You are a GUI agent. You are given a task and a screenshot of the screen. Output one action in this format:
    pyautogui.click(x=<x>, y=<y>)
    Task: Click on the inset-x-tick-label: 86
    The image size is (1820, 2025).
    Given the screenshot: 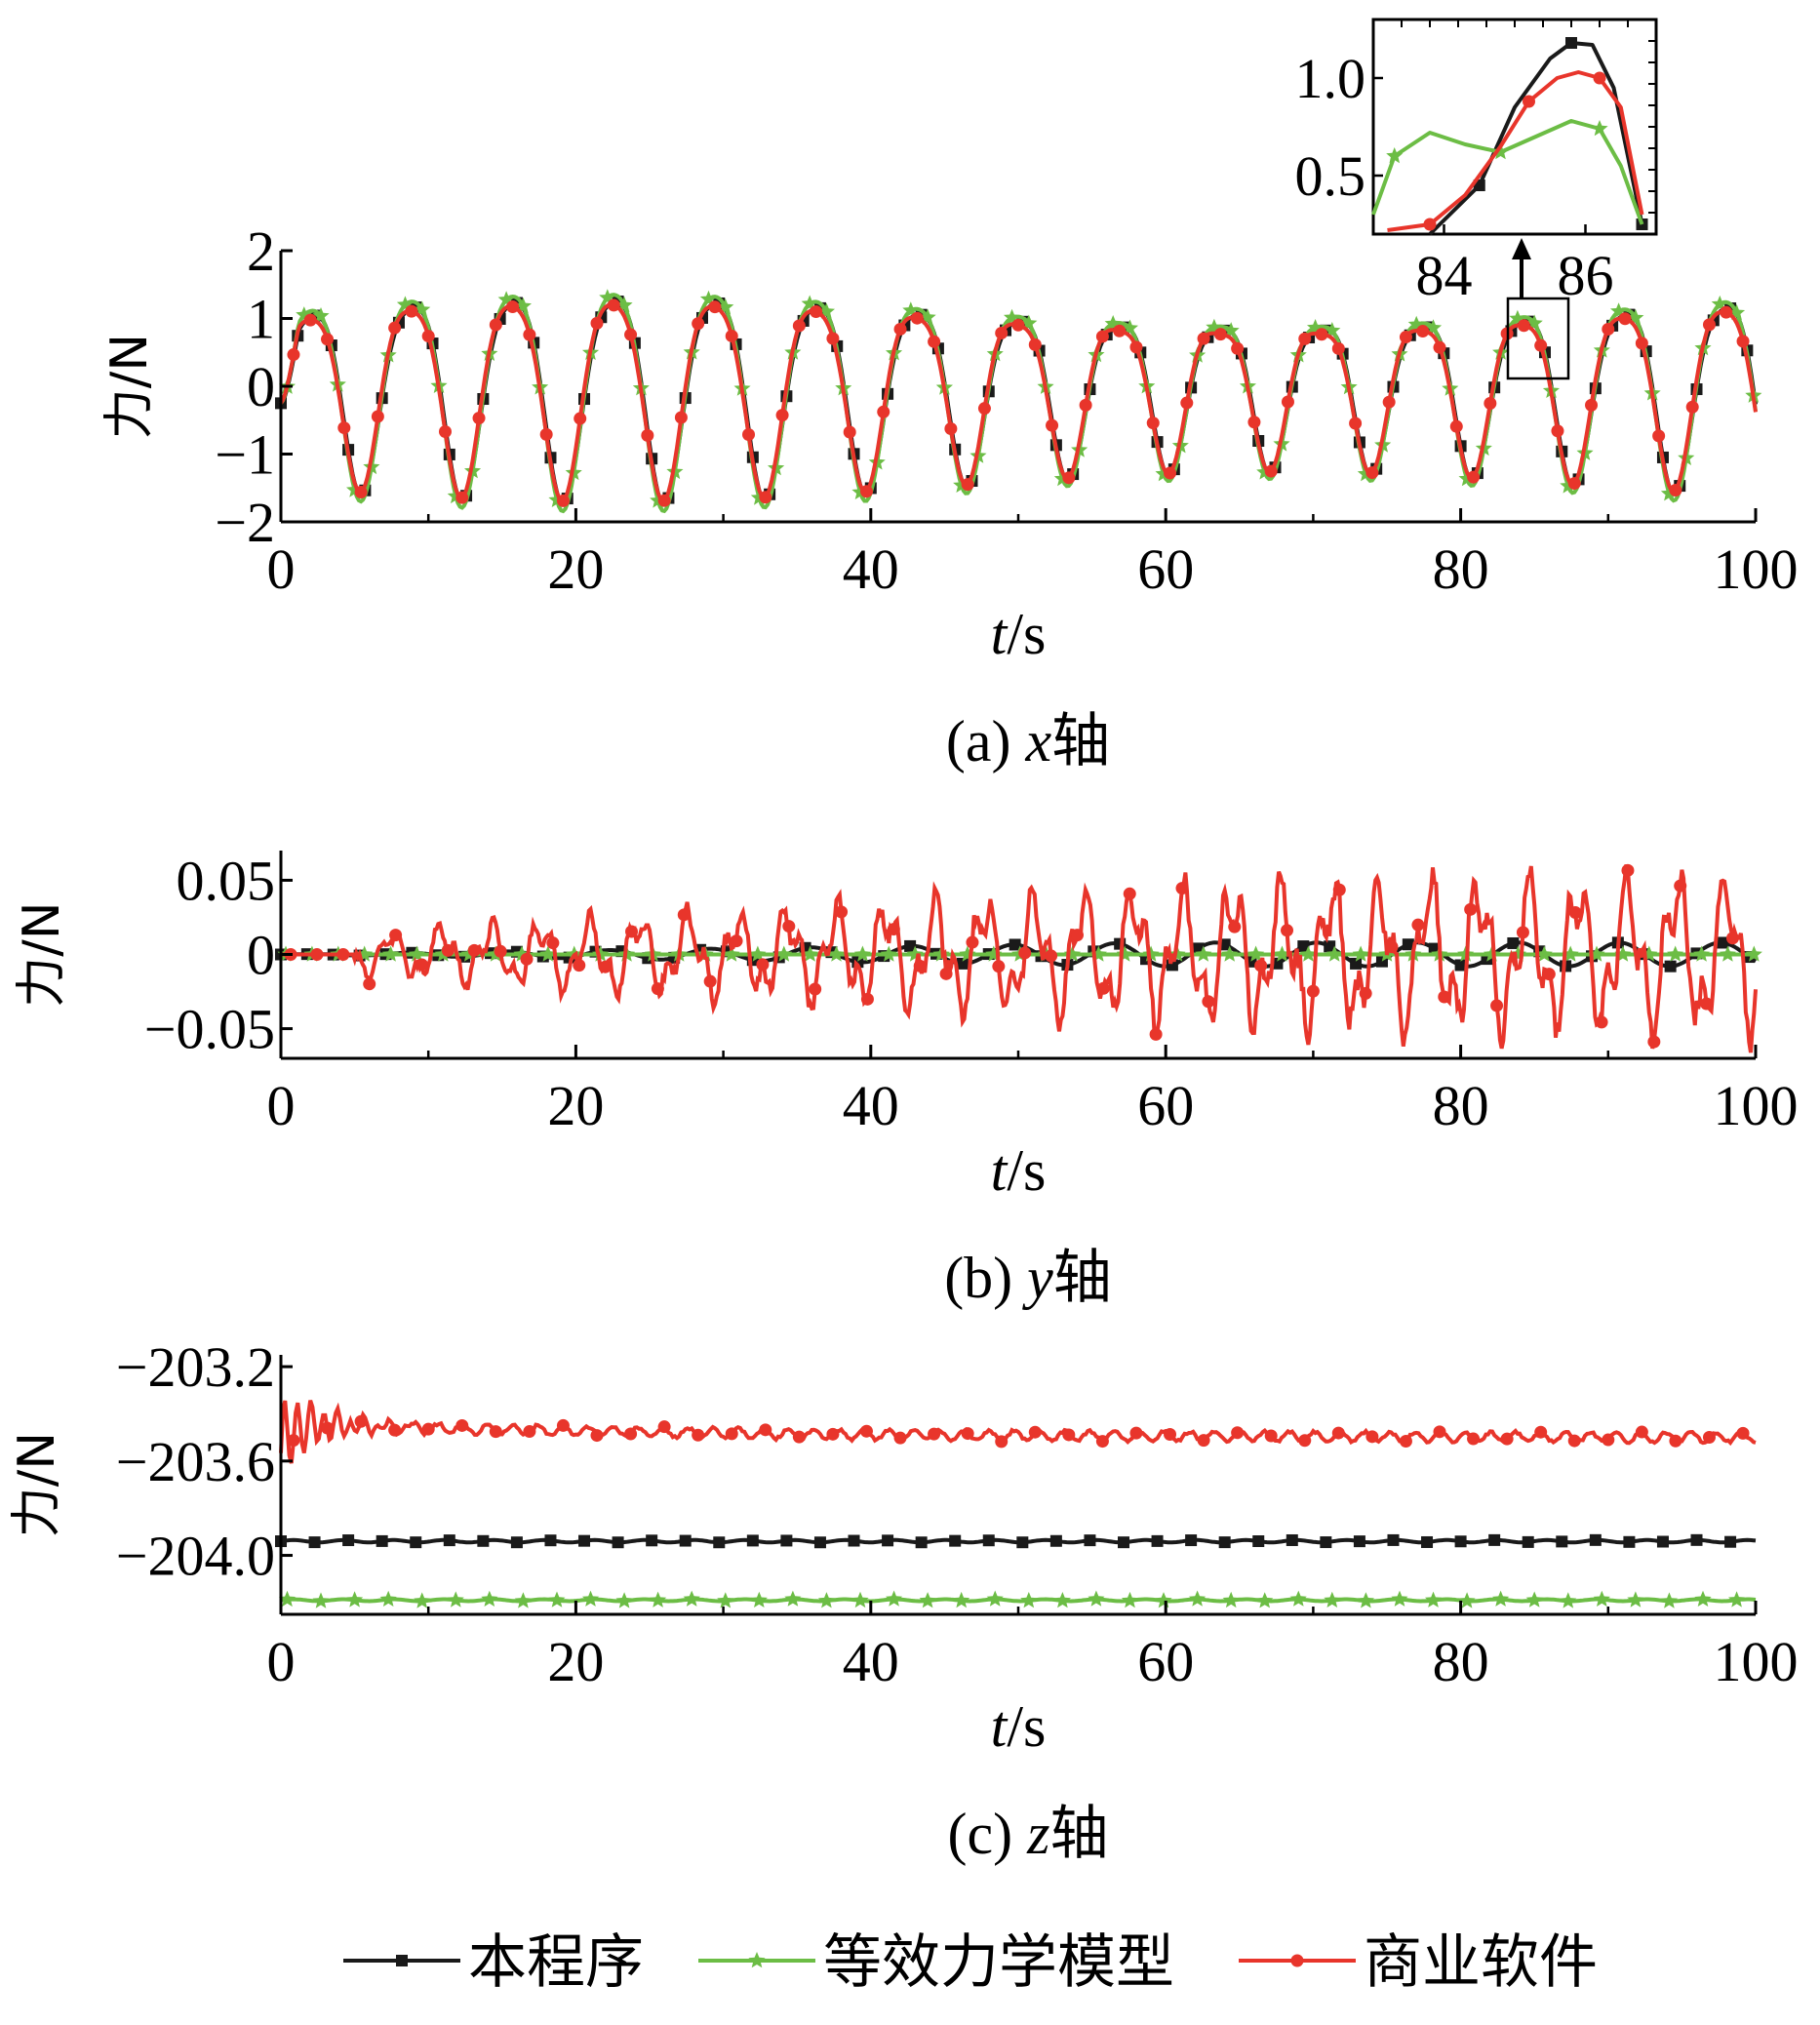 What is the action you would take?
    pyautogui.click(x=1586, y=276)
    